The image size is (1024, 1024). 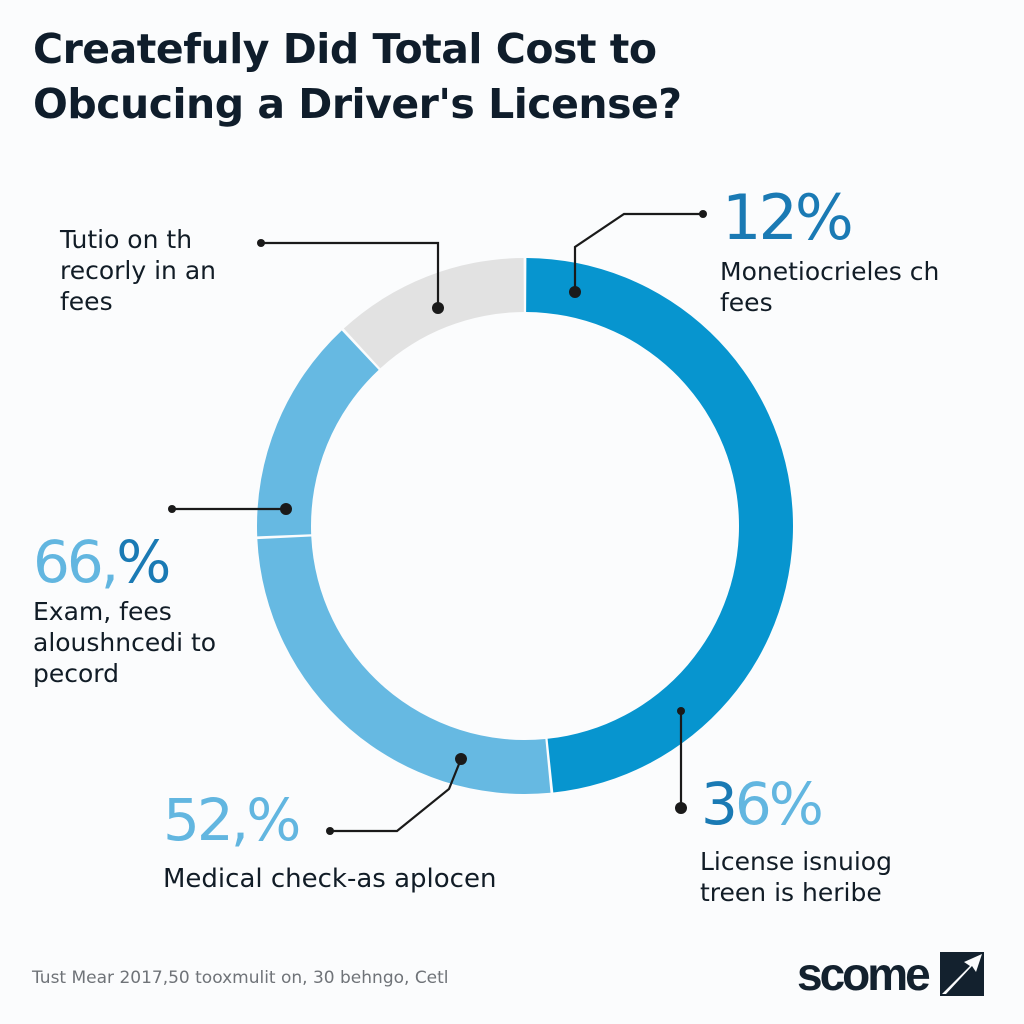 I want to click on callout-tuition-line: fees, so click(x=86, y=301).